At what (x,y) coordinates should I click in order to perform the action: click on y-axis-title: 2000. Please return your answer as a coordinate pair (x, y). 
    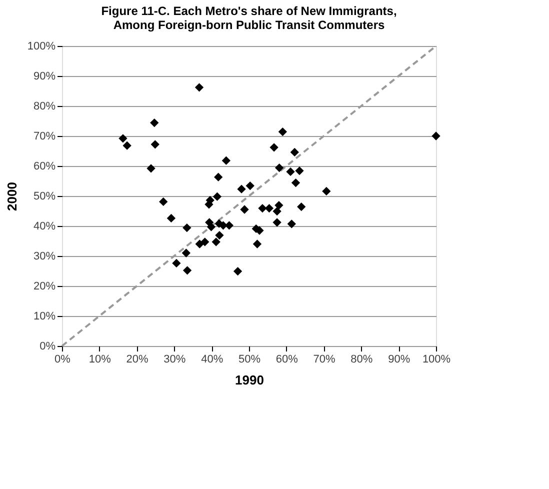
    Looking at the image, I should click on (12, 196).